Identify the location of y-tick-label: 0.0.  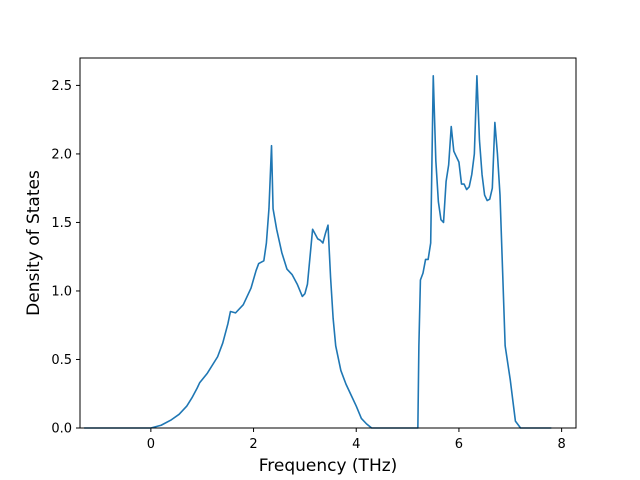
(61, 429).